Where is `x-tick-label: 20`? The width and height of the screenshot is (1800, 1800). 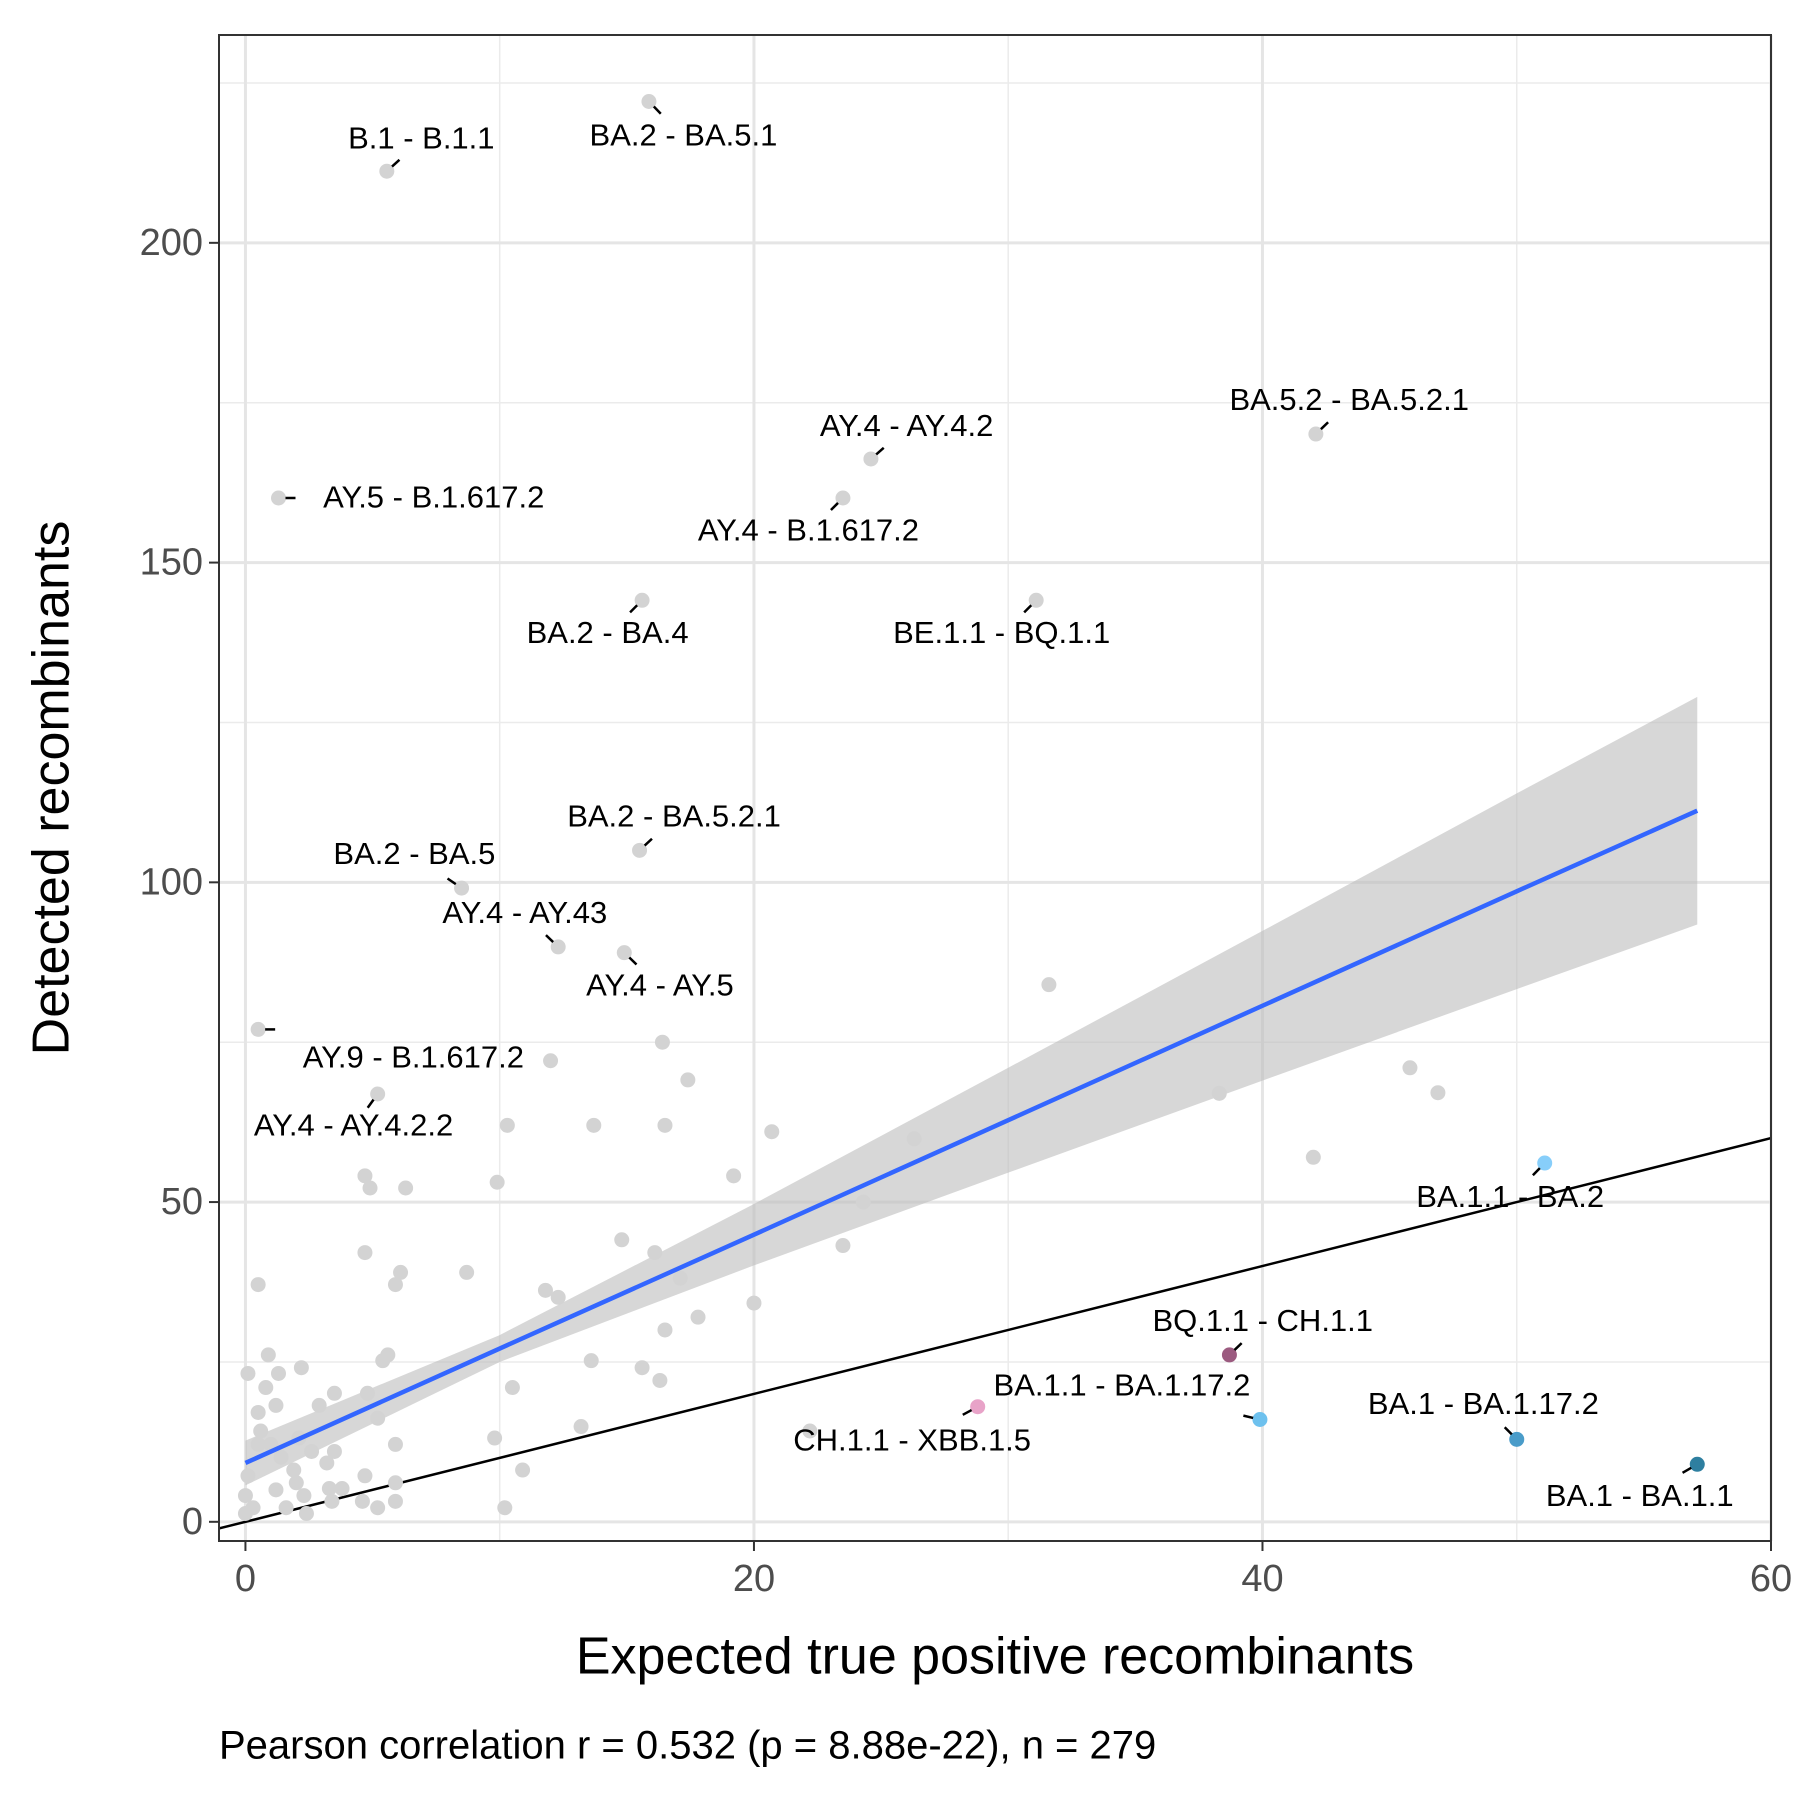
x-tick-label: 20 is located at coordinates (754, 1579).